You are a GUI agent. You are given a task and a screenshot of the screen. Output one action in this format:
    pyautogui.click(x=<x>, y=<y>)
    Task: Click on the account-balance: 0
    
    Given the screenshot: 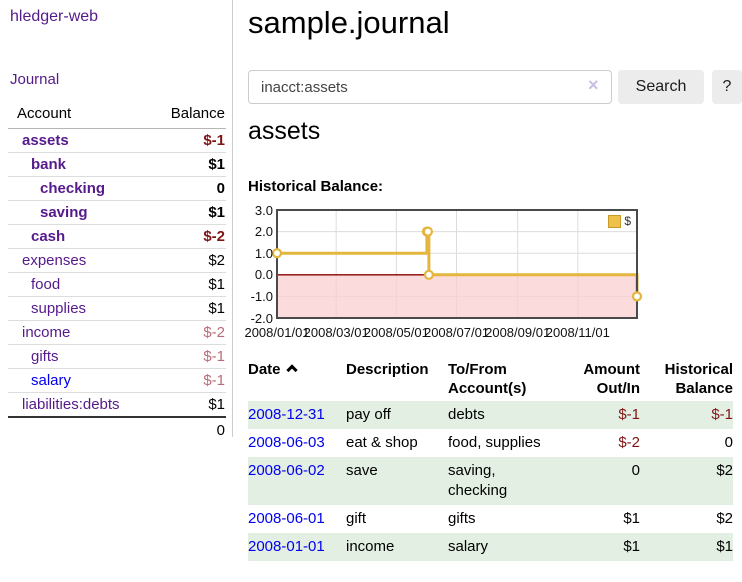 What is the action you would take?
    pyautogui.click(x=186, y=188)
    